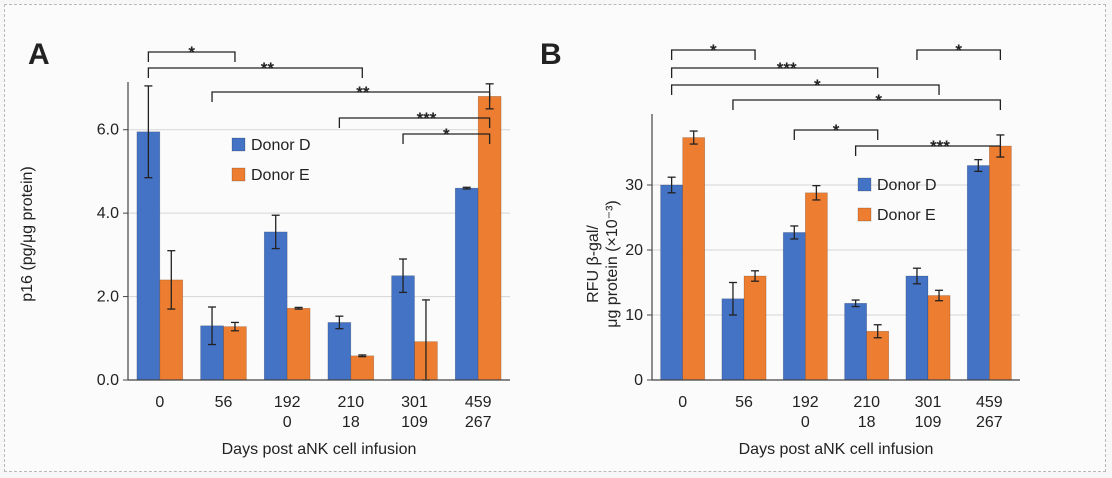 The width and height of the screenshot is (1112, 478). Describe the element at coordinates (593, 264) in the screenshot. I see `y-axis-title: RFU β-gal/` at that location.